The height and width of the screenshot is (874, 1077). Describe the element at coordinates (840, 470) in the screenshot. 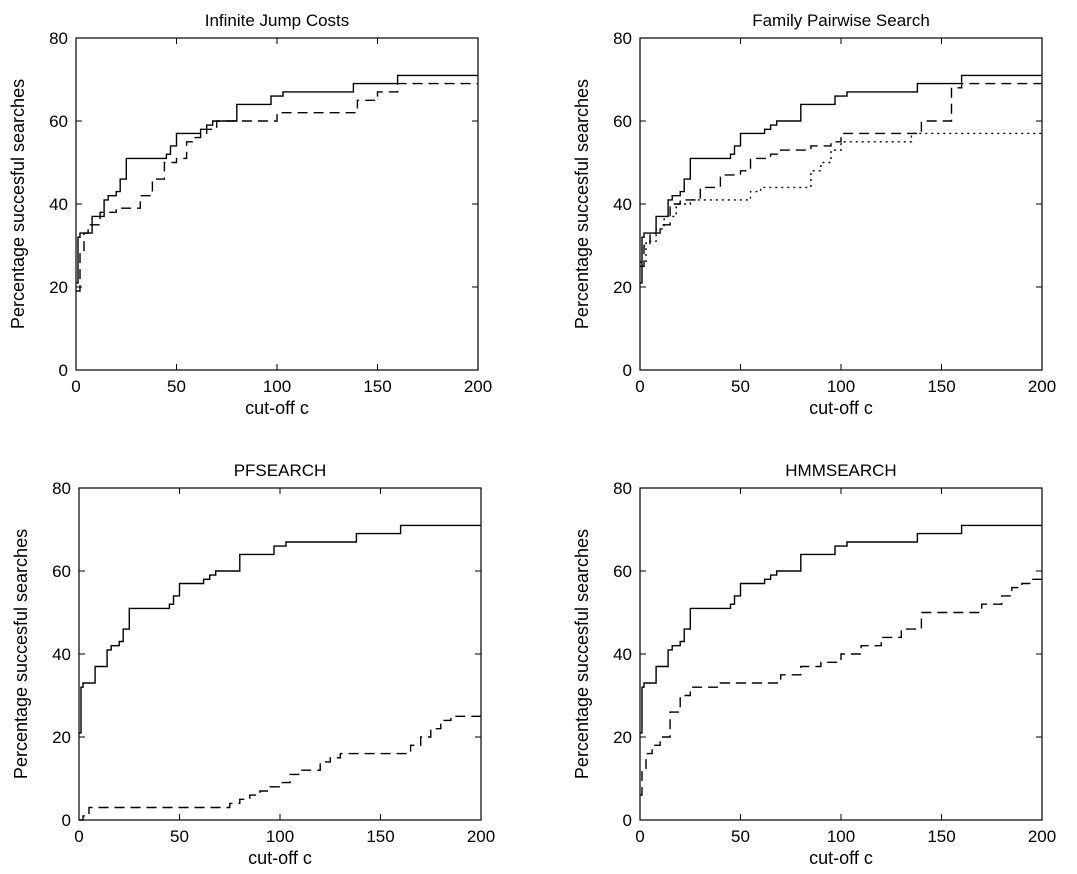

I see `chart-title: HMMSEARCH` at that location.